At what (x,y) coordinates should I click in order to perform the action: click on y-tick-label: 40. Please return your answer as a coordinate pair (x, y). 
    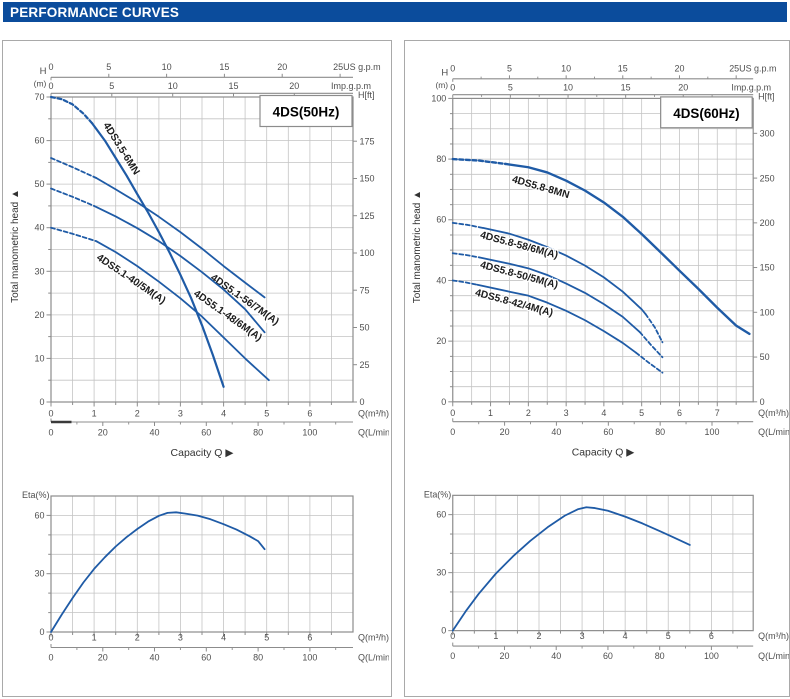
    Looking at the image, I should click on (39, 228).